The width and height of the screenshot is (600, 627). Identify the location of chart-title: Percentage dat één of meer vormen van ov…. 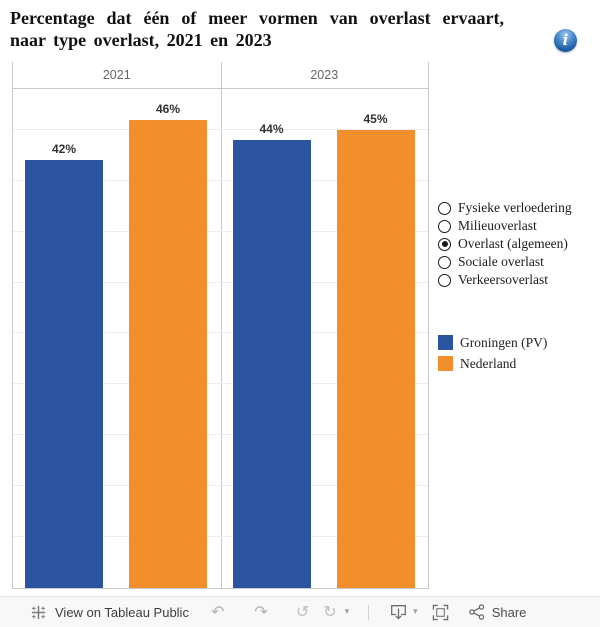
(257, 29).